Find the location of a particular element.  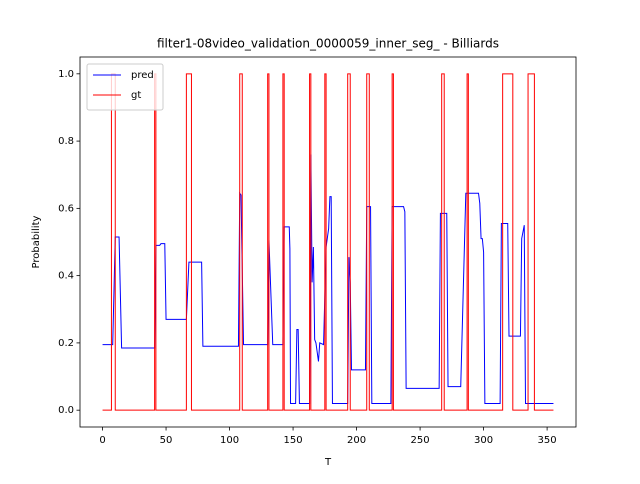

x-tick-label: 250 is located at coordinates (420, 440).